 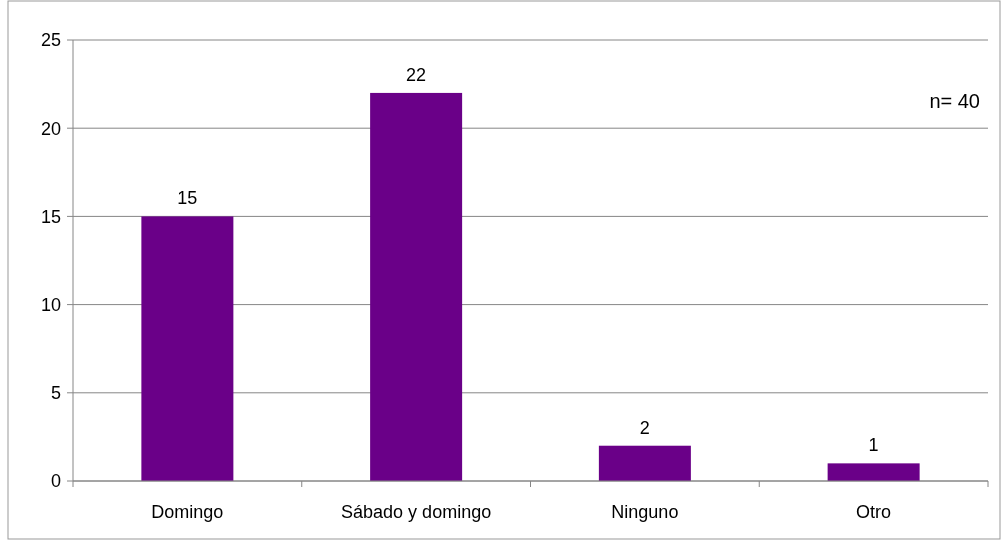 What do you see at coordinates (50, 40) in the screenshot?
I see `y-tick-label: 25` at bounding box center [50, 40].